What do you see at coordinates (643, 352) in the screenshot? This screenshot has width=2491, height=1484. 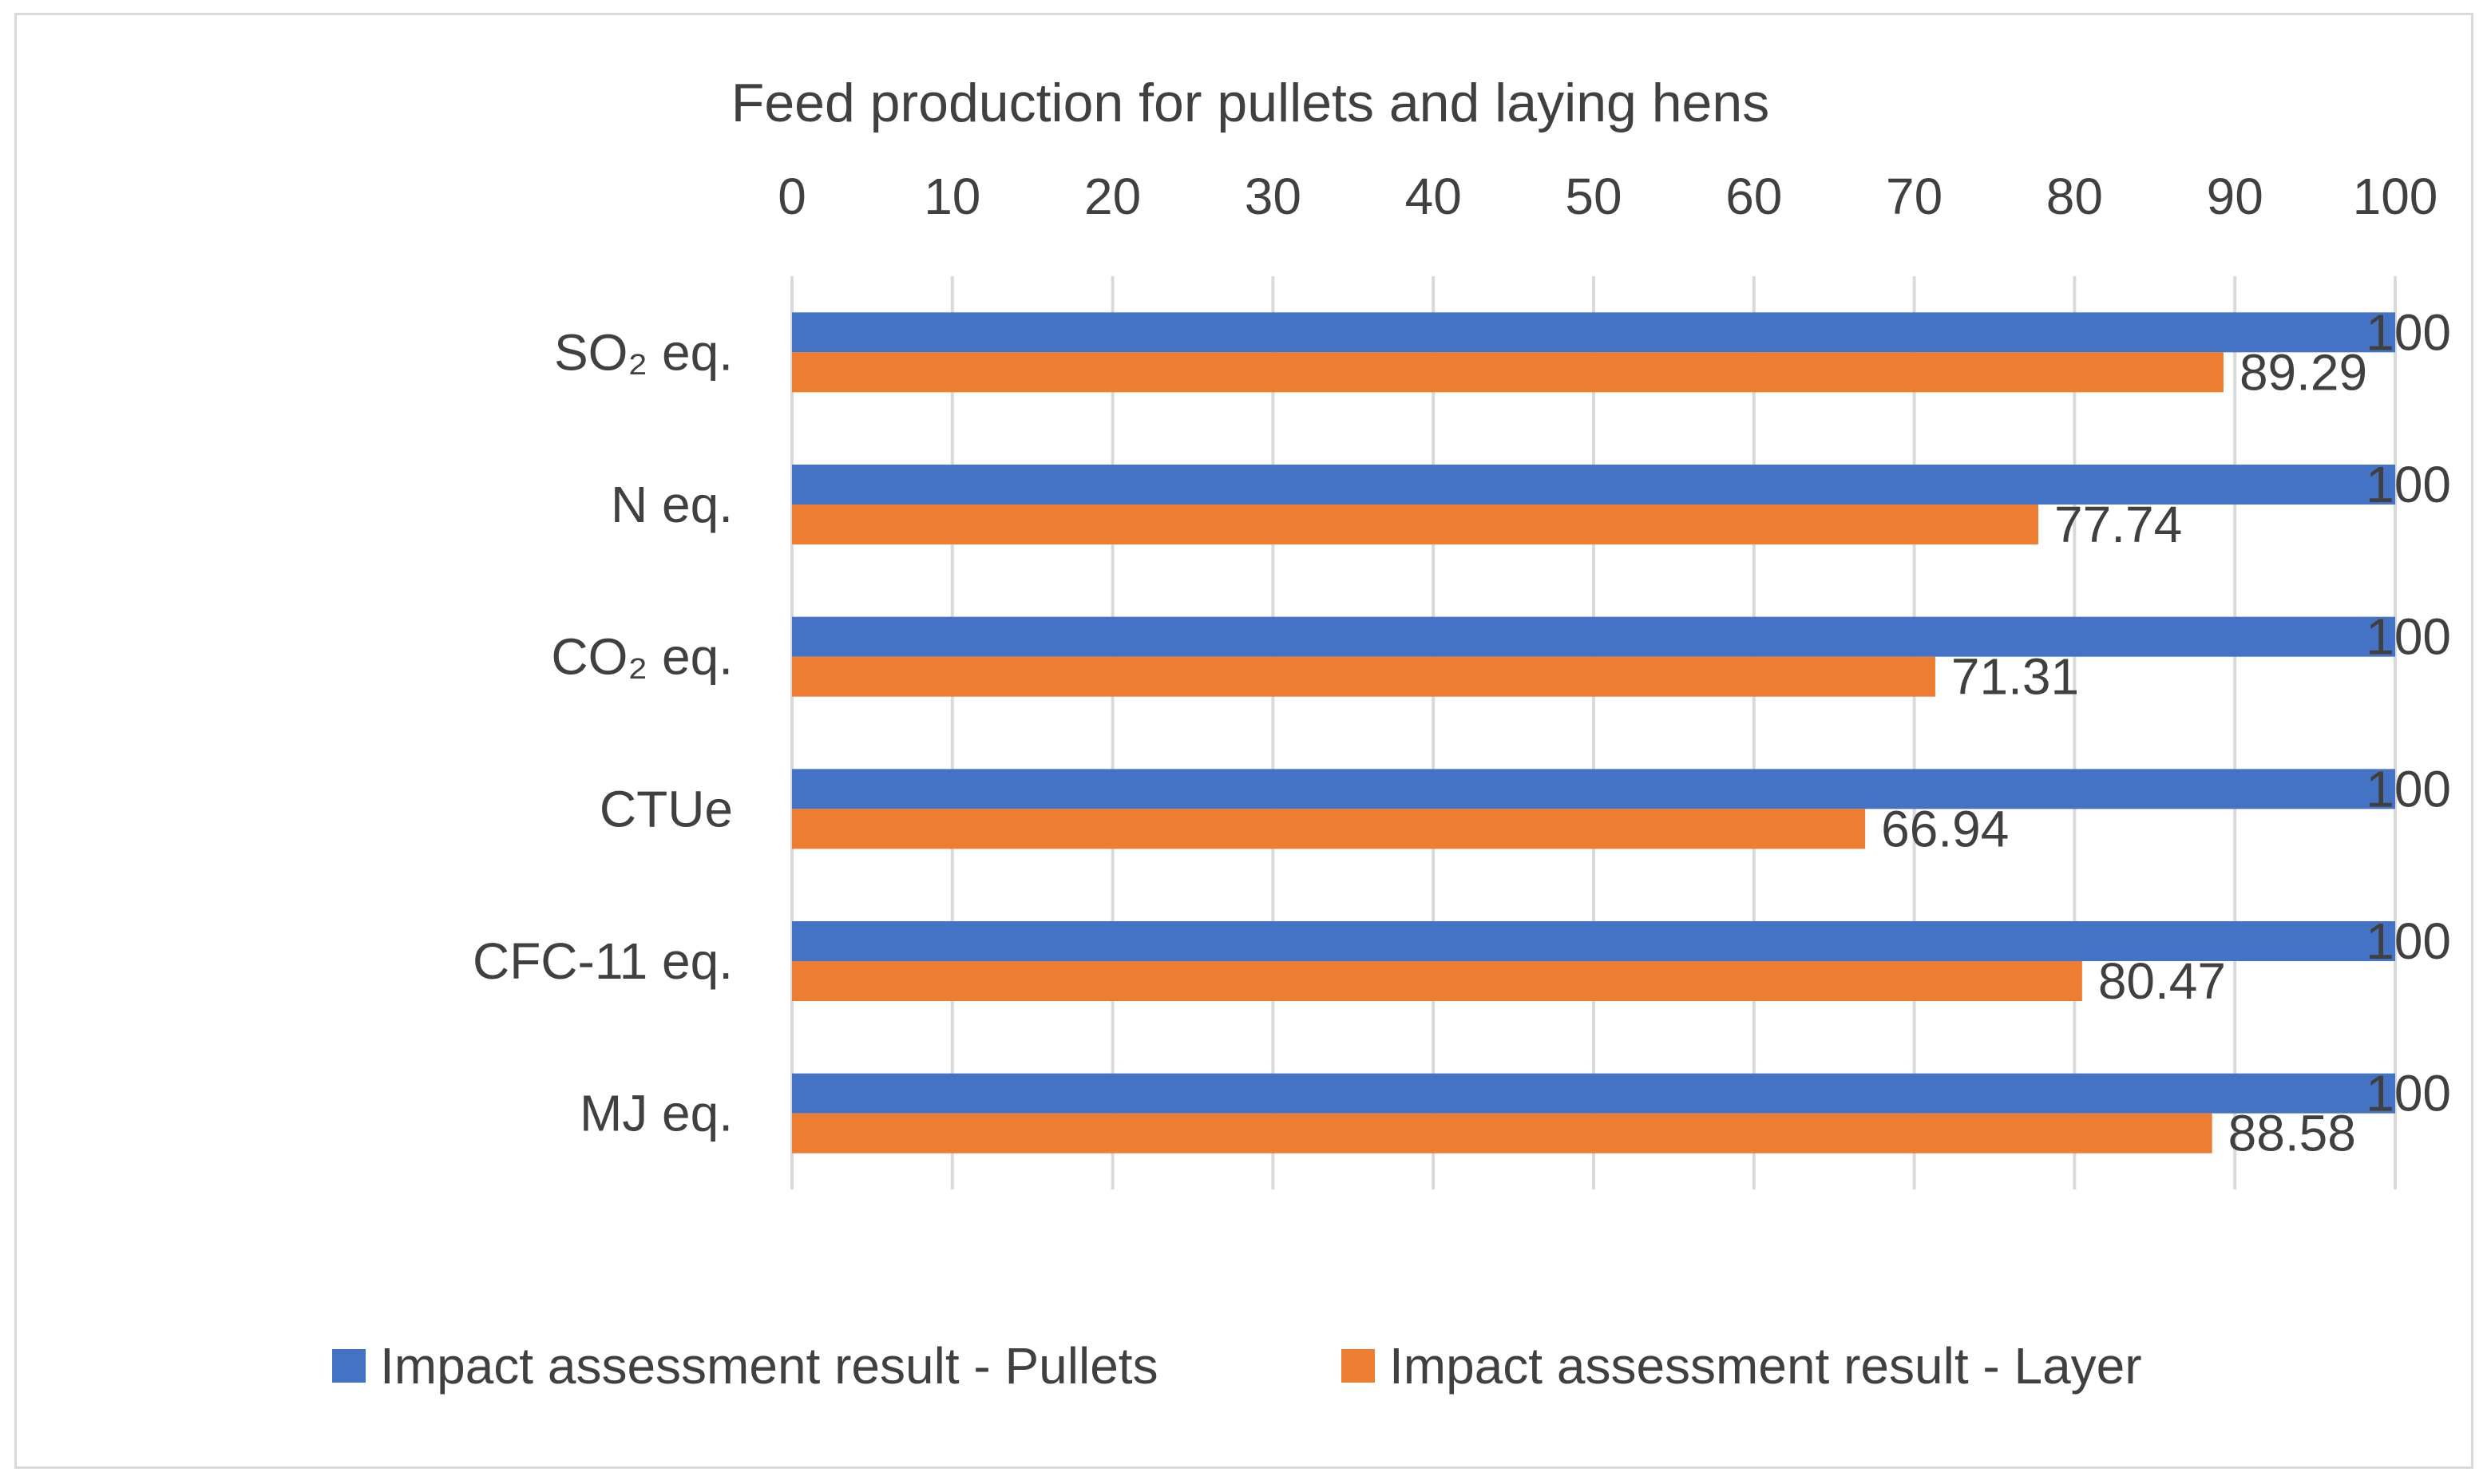 I see `category-label: SO₂ eq.` at bounding box center [643, 352].